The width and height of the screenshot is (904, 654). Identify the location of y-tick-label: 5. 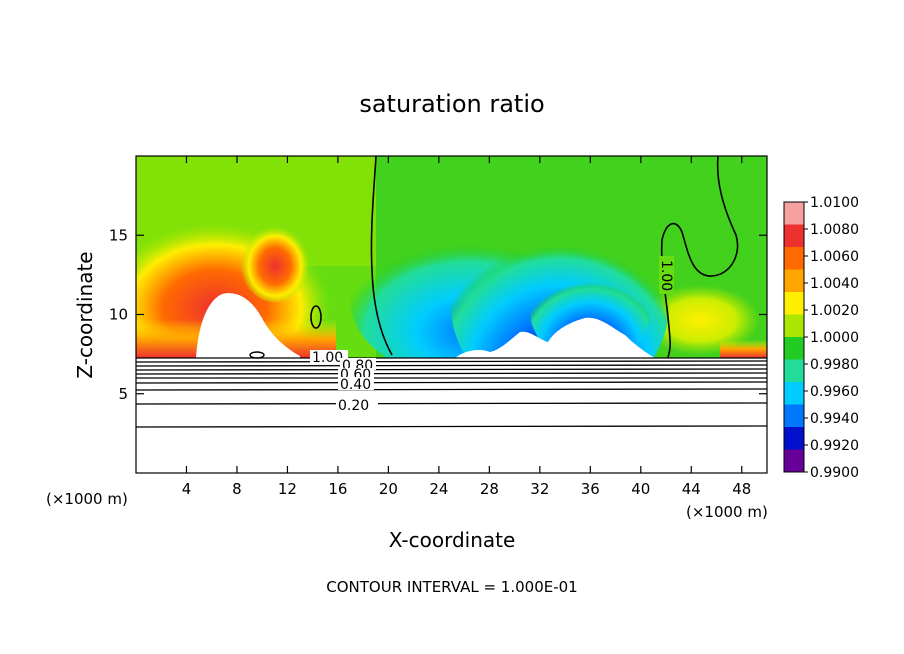
(123, 394).